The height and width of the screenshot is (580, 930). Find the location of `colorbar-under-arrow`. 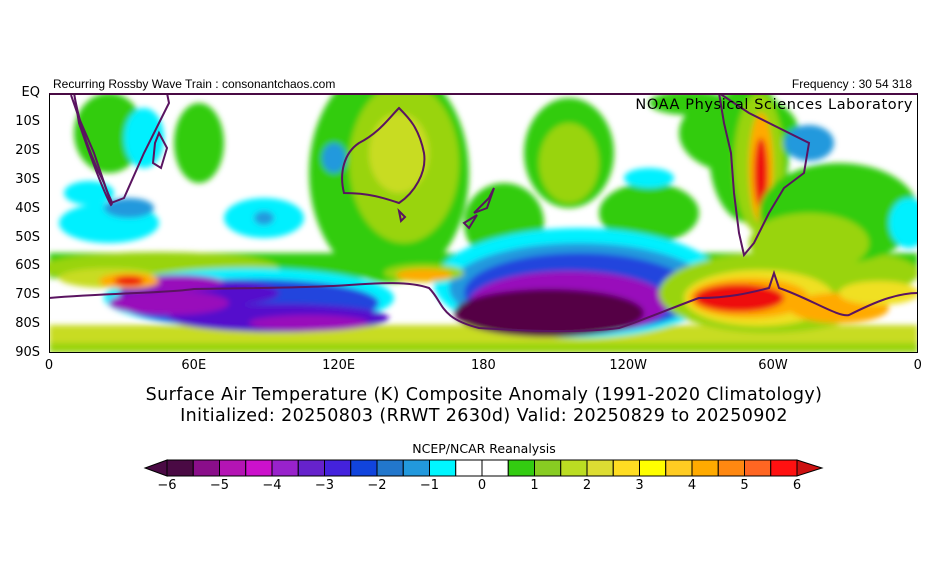

colorbar-under-arrow is located at coordinates (155, 468).